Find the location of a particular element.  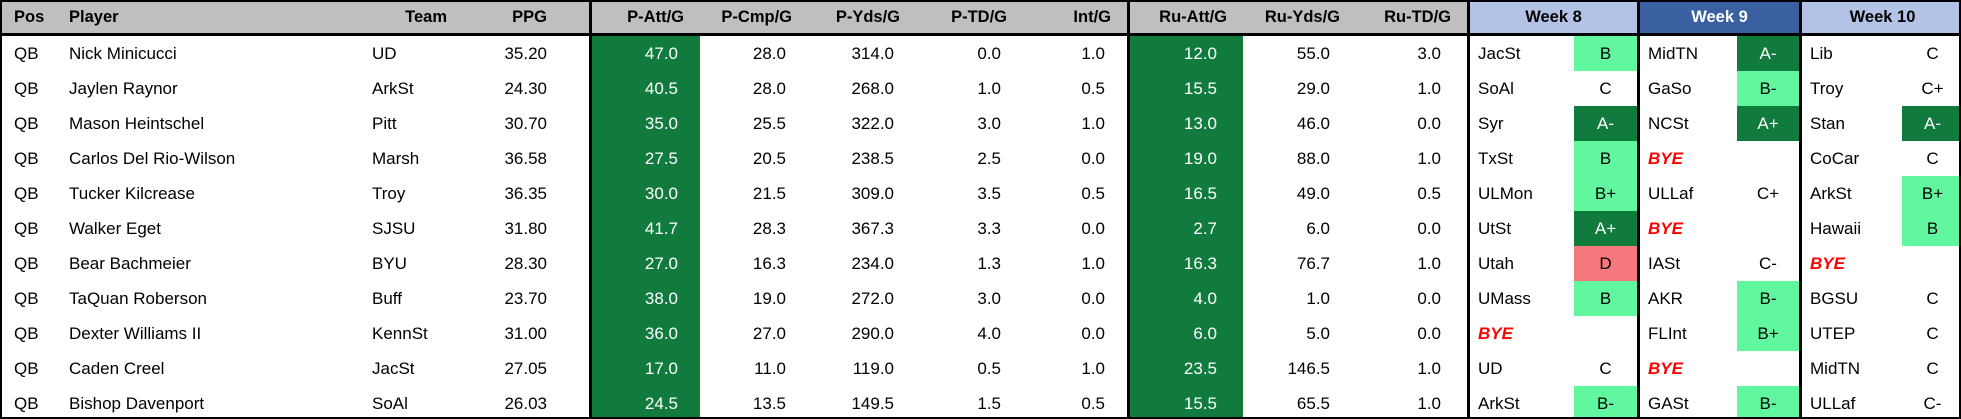

cell-week8-grade: B+ is located at coordinates (1607, 193).